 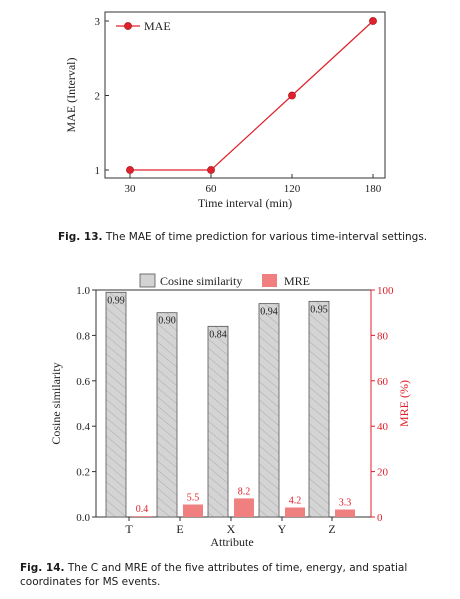 What do you see at coordinates (212, 189) in the screenshot?
I see `x-tick-label: 60` at bounding box center [212, 189].